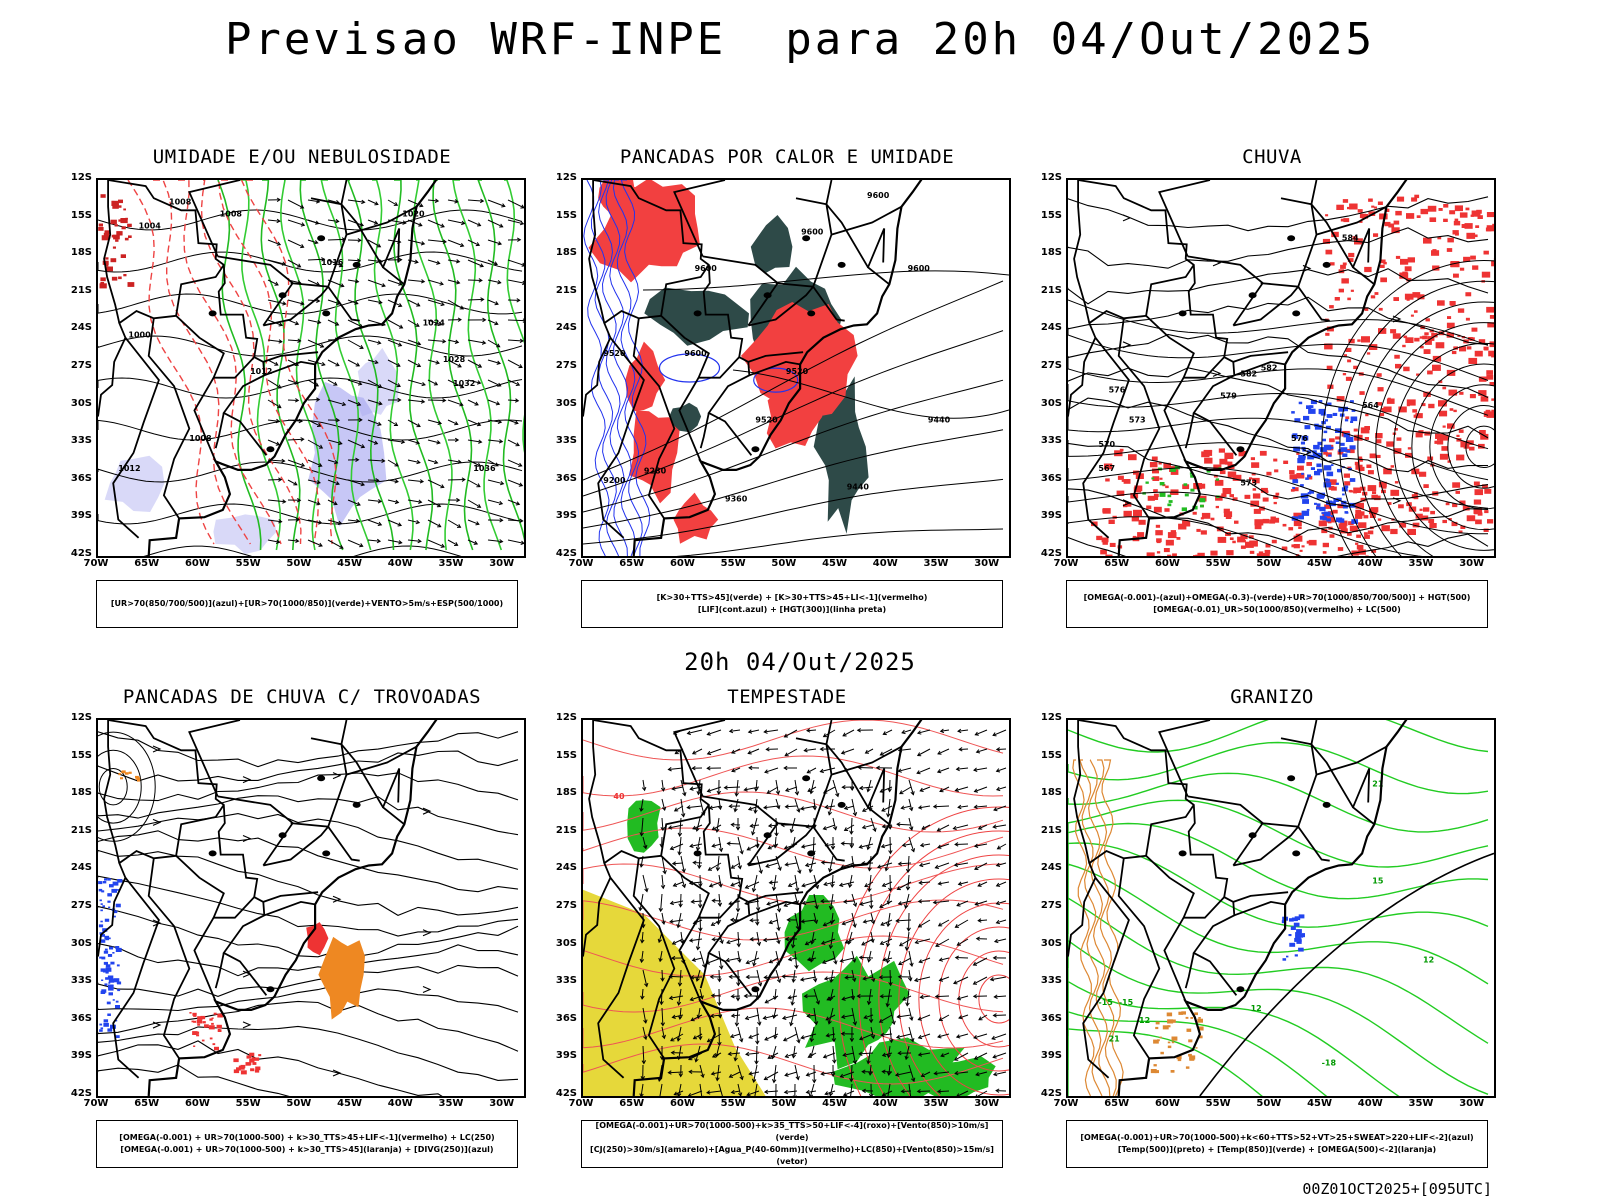 The height and width of the screenshot is (1200, 1600). Describe the element at coordinates (268, 908) in the screenshot. I see `geographic-boundaries` at that location.